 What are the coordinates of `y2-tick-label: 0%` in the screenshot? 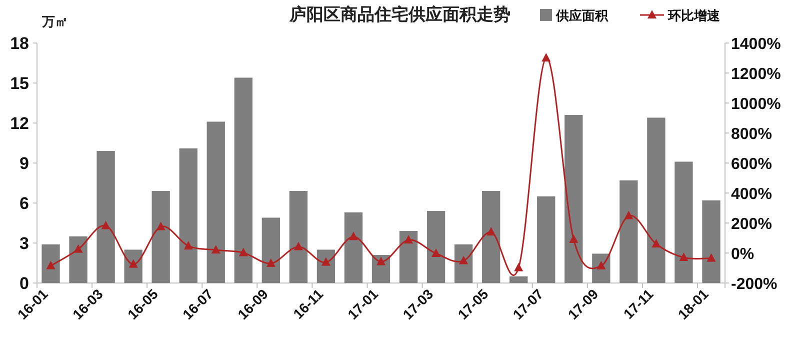 It's located at (742, 254).